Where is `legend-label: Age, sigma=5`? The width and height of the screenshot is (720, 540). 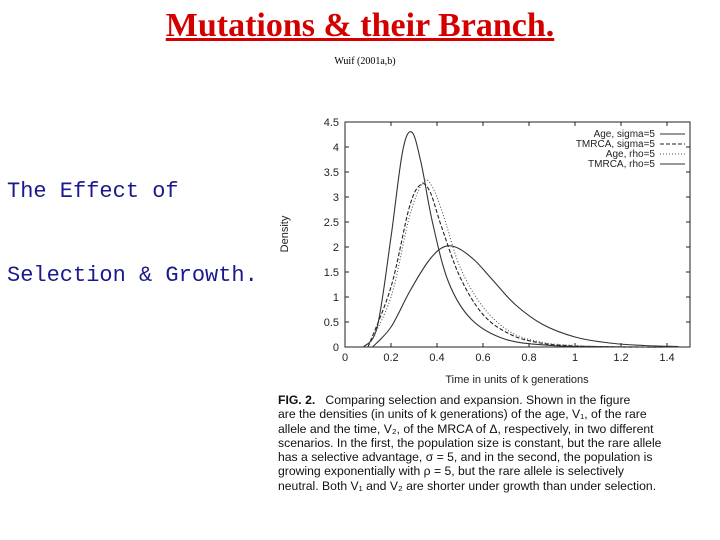
legend-label: Age, sigma=5 is located at coordinates (625, 134).